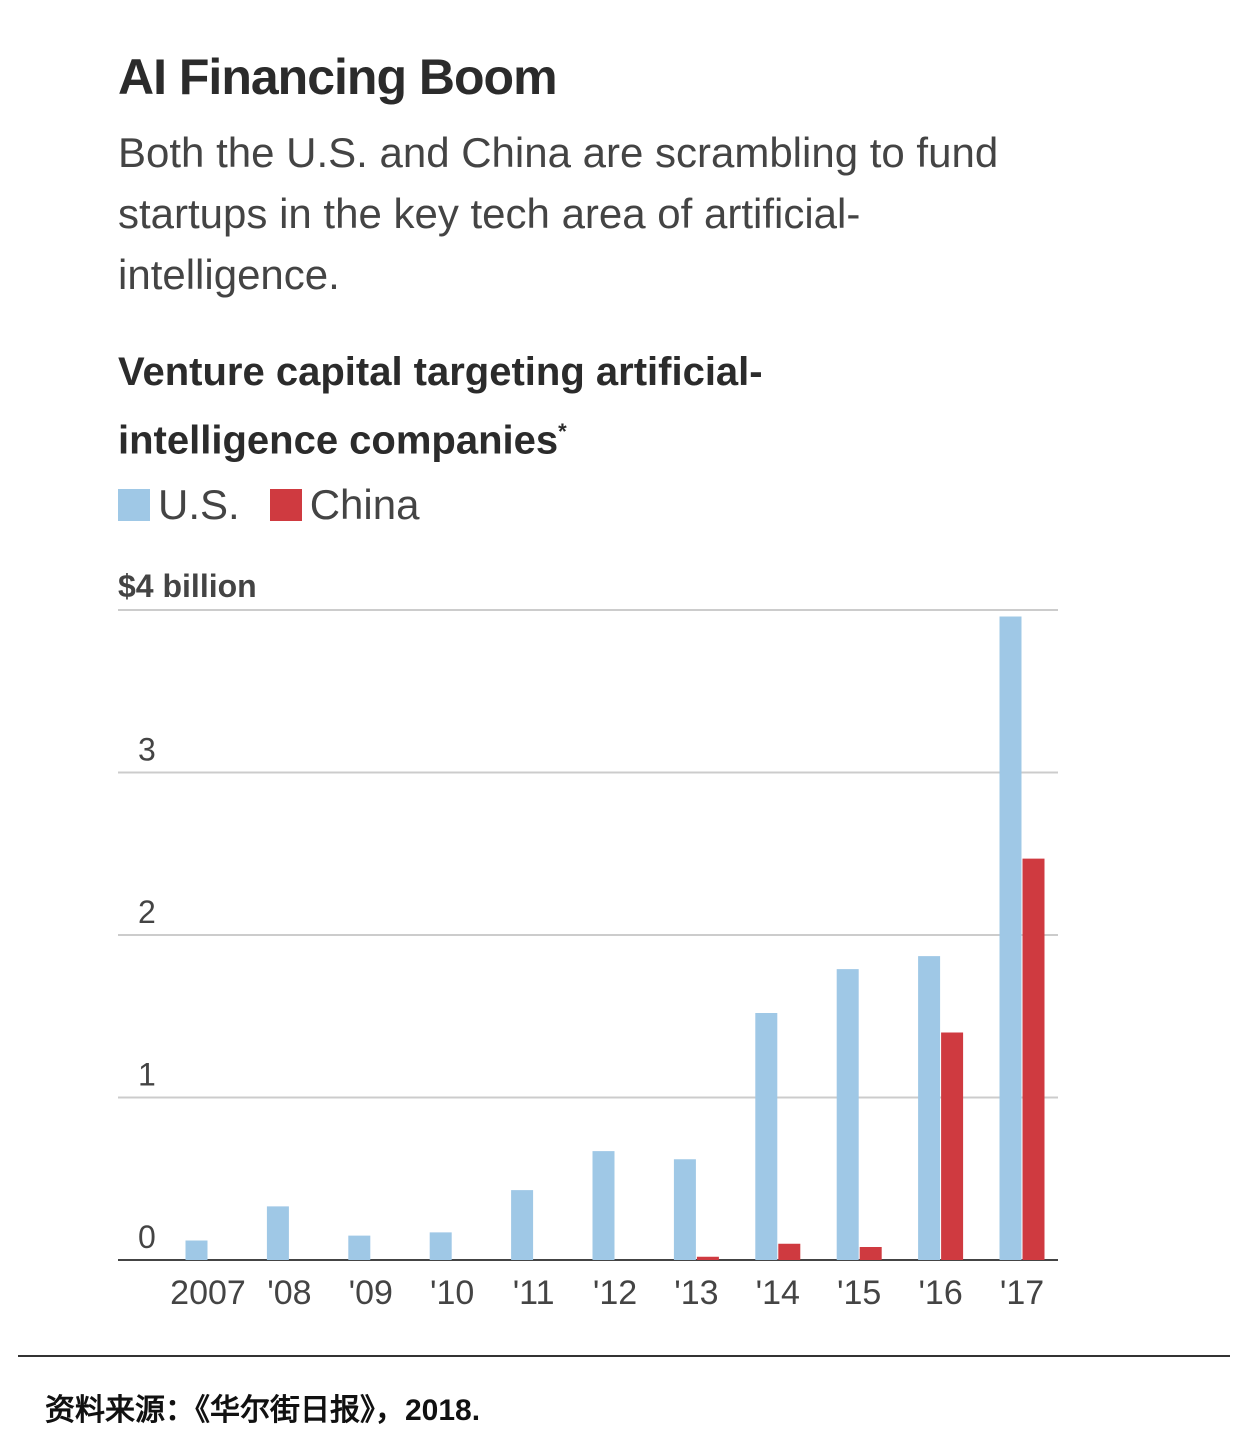 The width and height of the screenshot is (1242, 1450). What do you see at coordinates (199, 504) in the screenshot?
I see `legend-label-us: U.S.` at bounding box center [199, 504].